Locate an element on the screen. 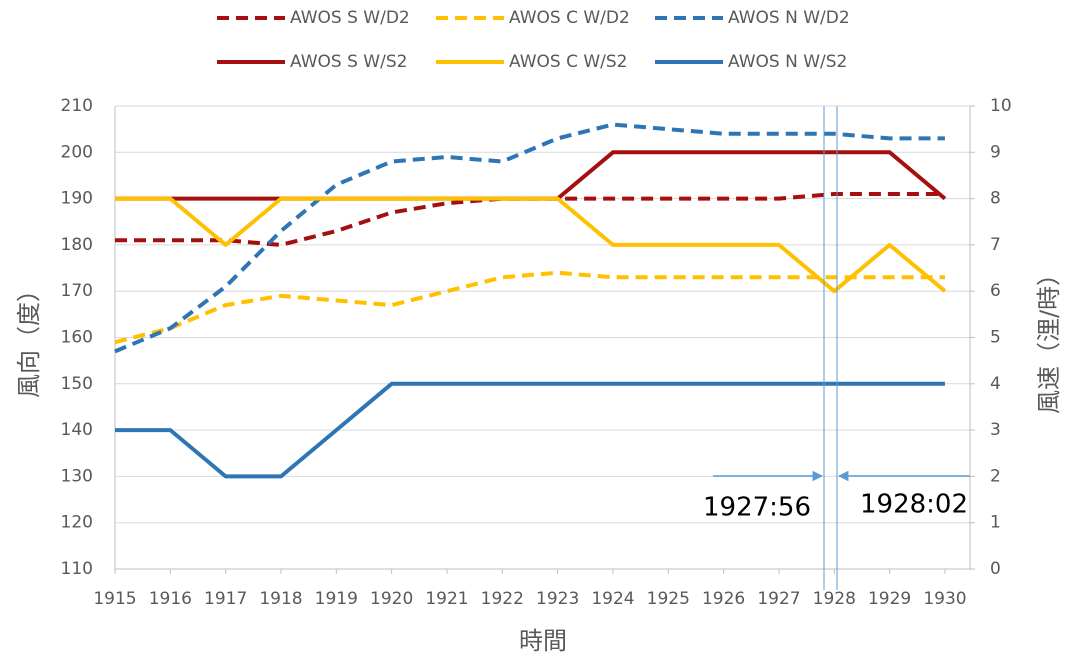  y-tick-label: 150 is located at coordinates (77, 384).